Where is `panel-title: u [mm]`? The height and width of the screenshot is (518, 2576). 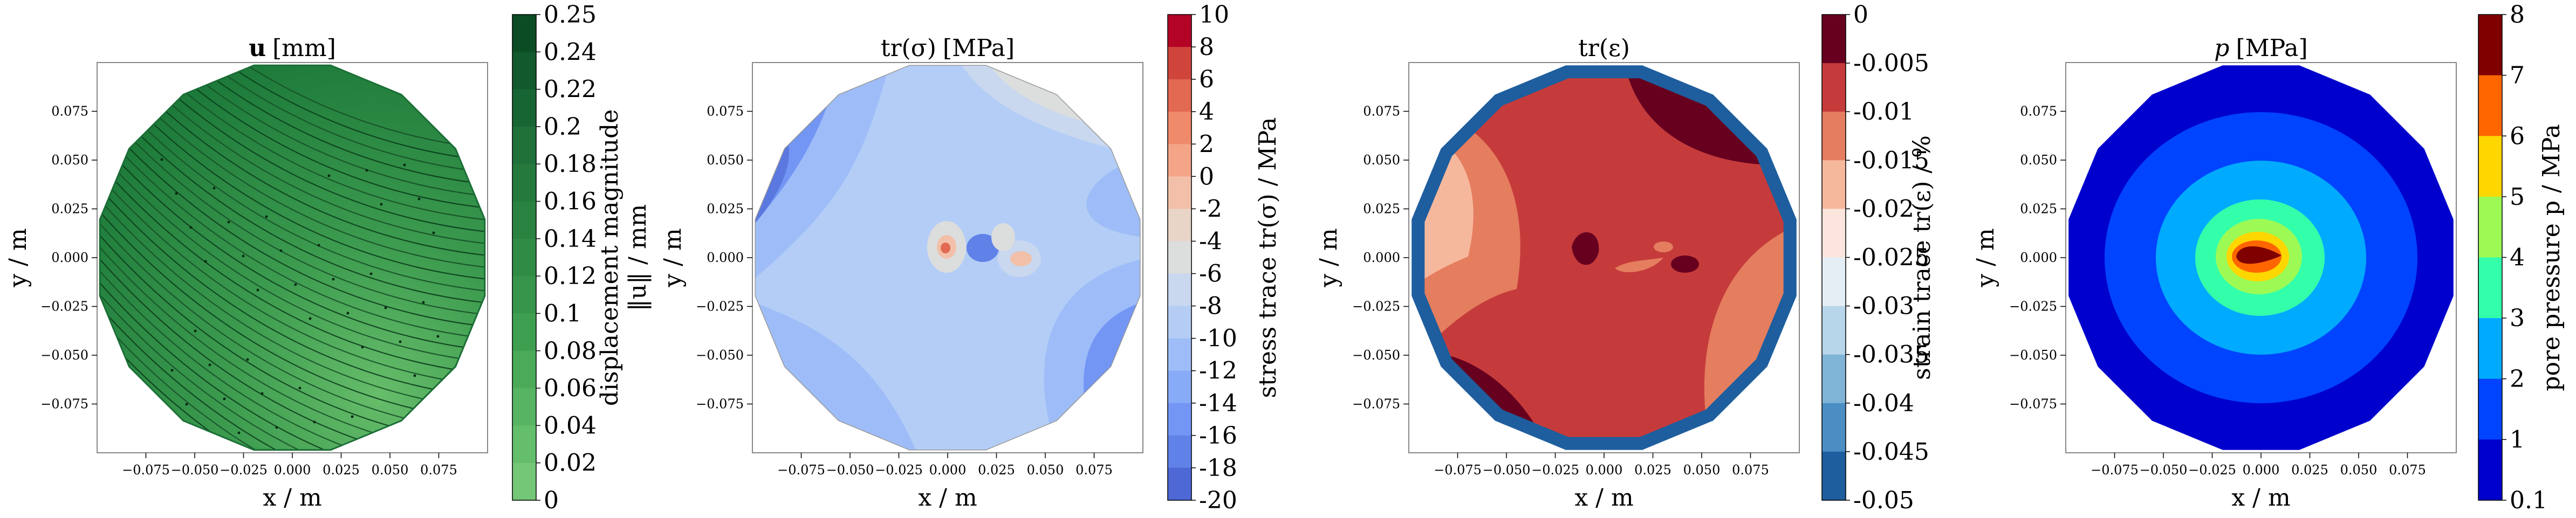 panel-title: u [mm] is located at coordinates (292, 48).